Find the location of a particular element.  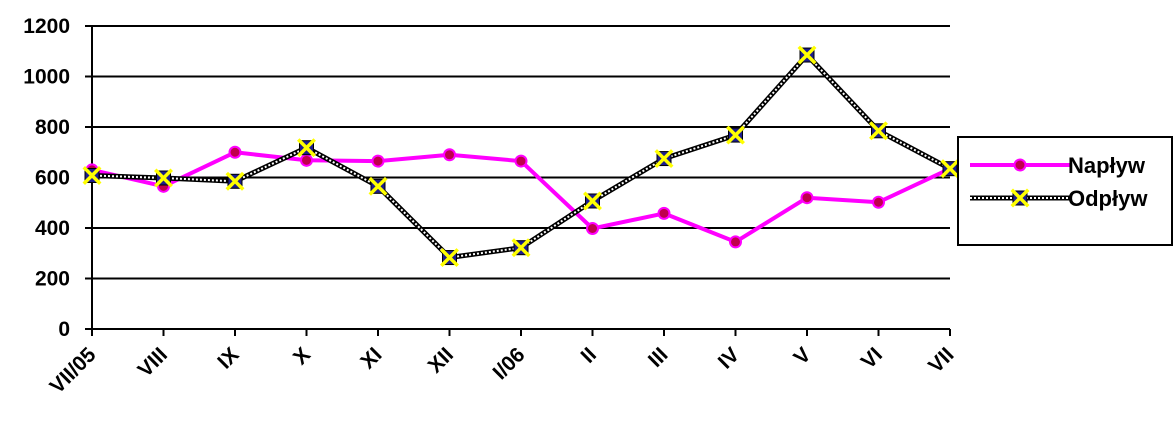

x-tick-labels: VII/05 VIII IX X XI XII I/06 II III IV V VI VII is located at coordinates (501, 370).